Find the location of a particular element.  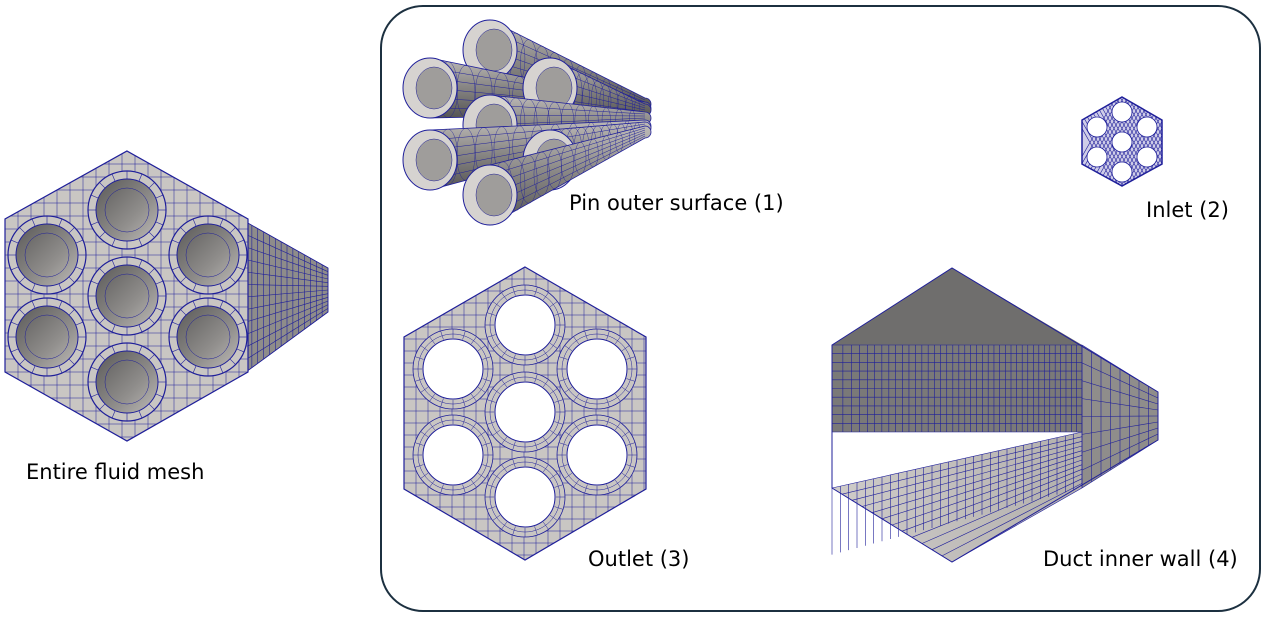

duct-outline is located at coordinates (995, 415).